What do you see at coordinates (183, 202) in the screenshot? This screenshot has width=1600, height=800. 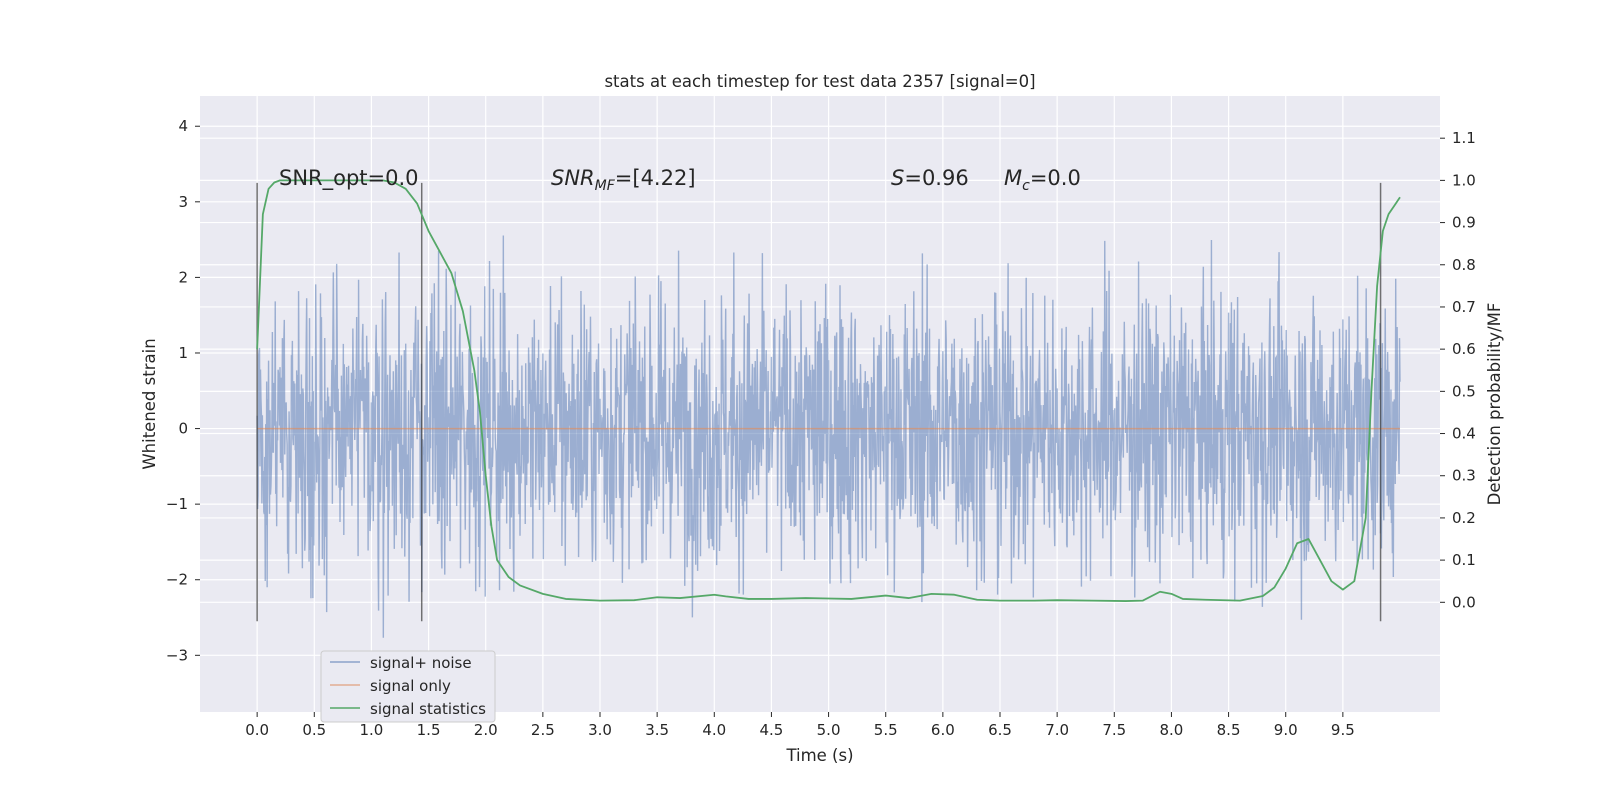 I see `y-left-tick-label: 3` at bounding box center [183, 202].